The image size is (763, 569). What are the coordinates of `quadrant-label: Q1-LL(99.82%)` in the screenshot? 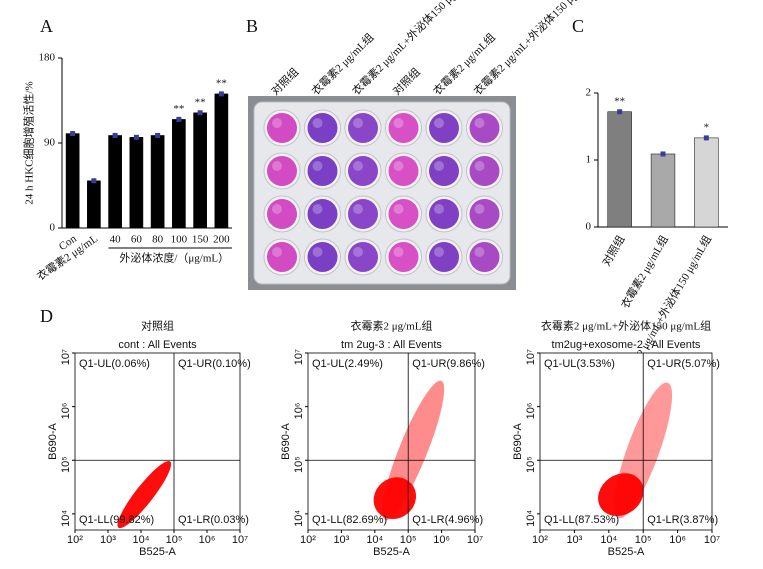 It's located at (116, 520).